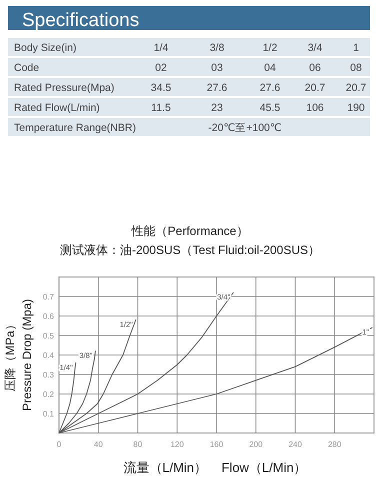  I want to click on text: 06, so click(315, 68).